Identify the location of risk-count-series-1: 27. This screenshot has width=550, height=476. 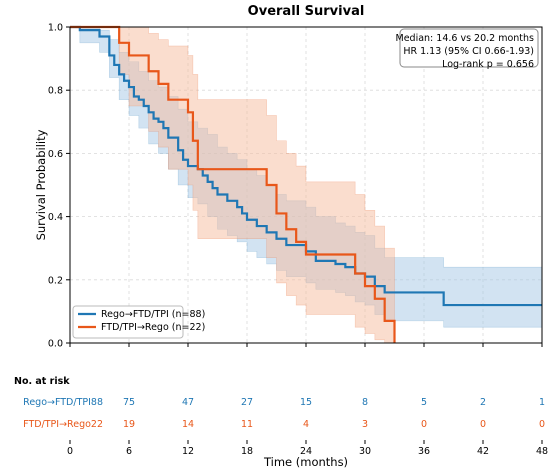
(247, 402).